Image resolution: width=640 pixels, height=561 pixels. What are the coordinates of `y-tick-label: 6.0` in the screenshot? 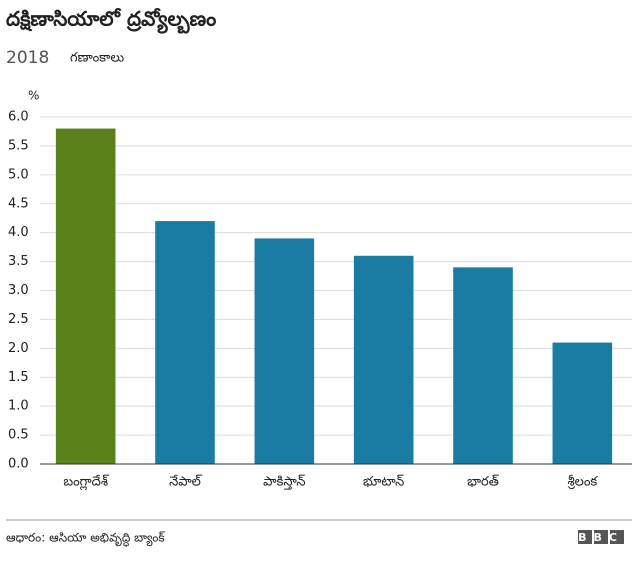 It's located at (18, 117).